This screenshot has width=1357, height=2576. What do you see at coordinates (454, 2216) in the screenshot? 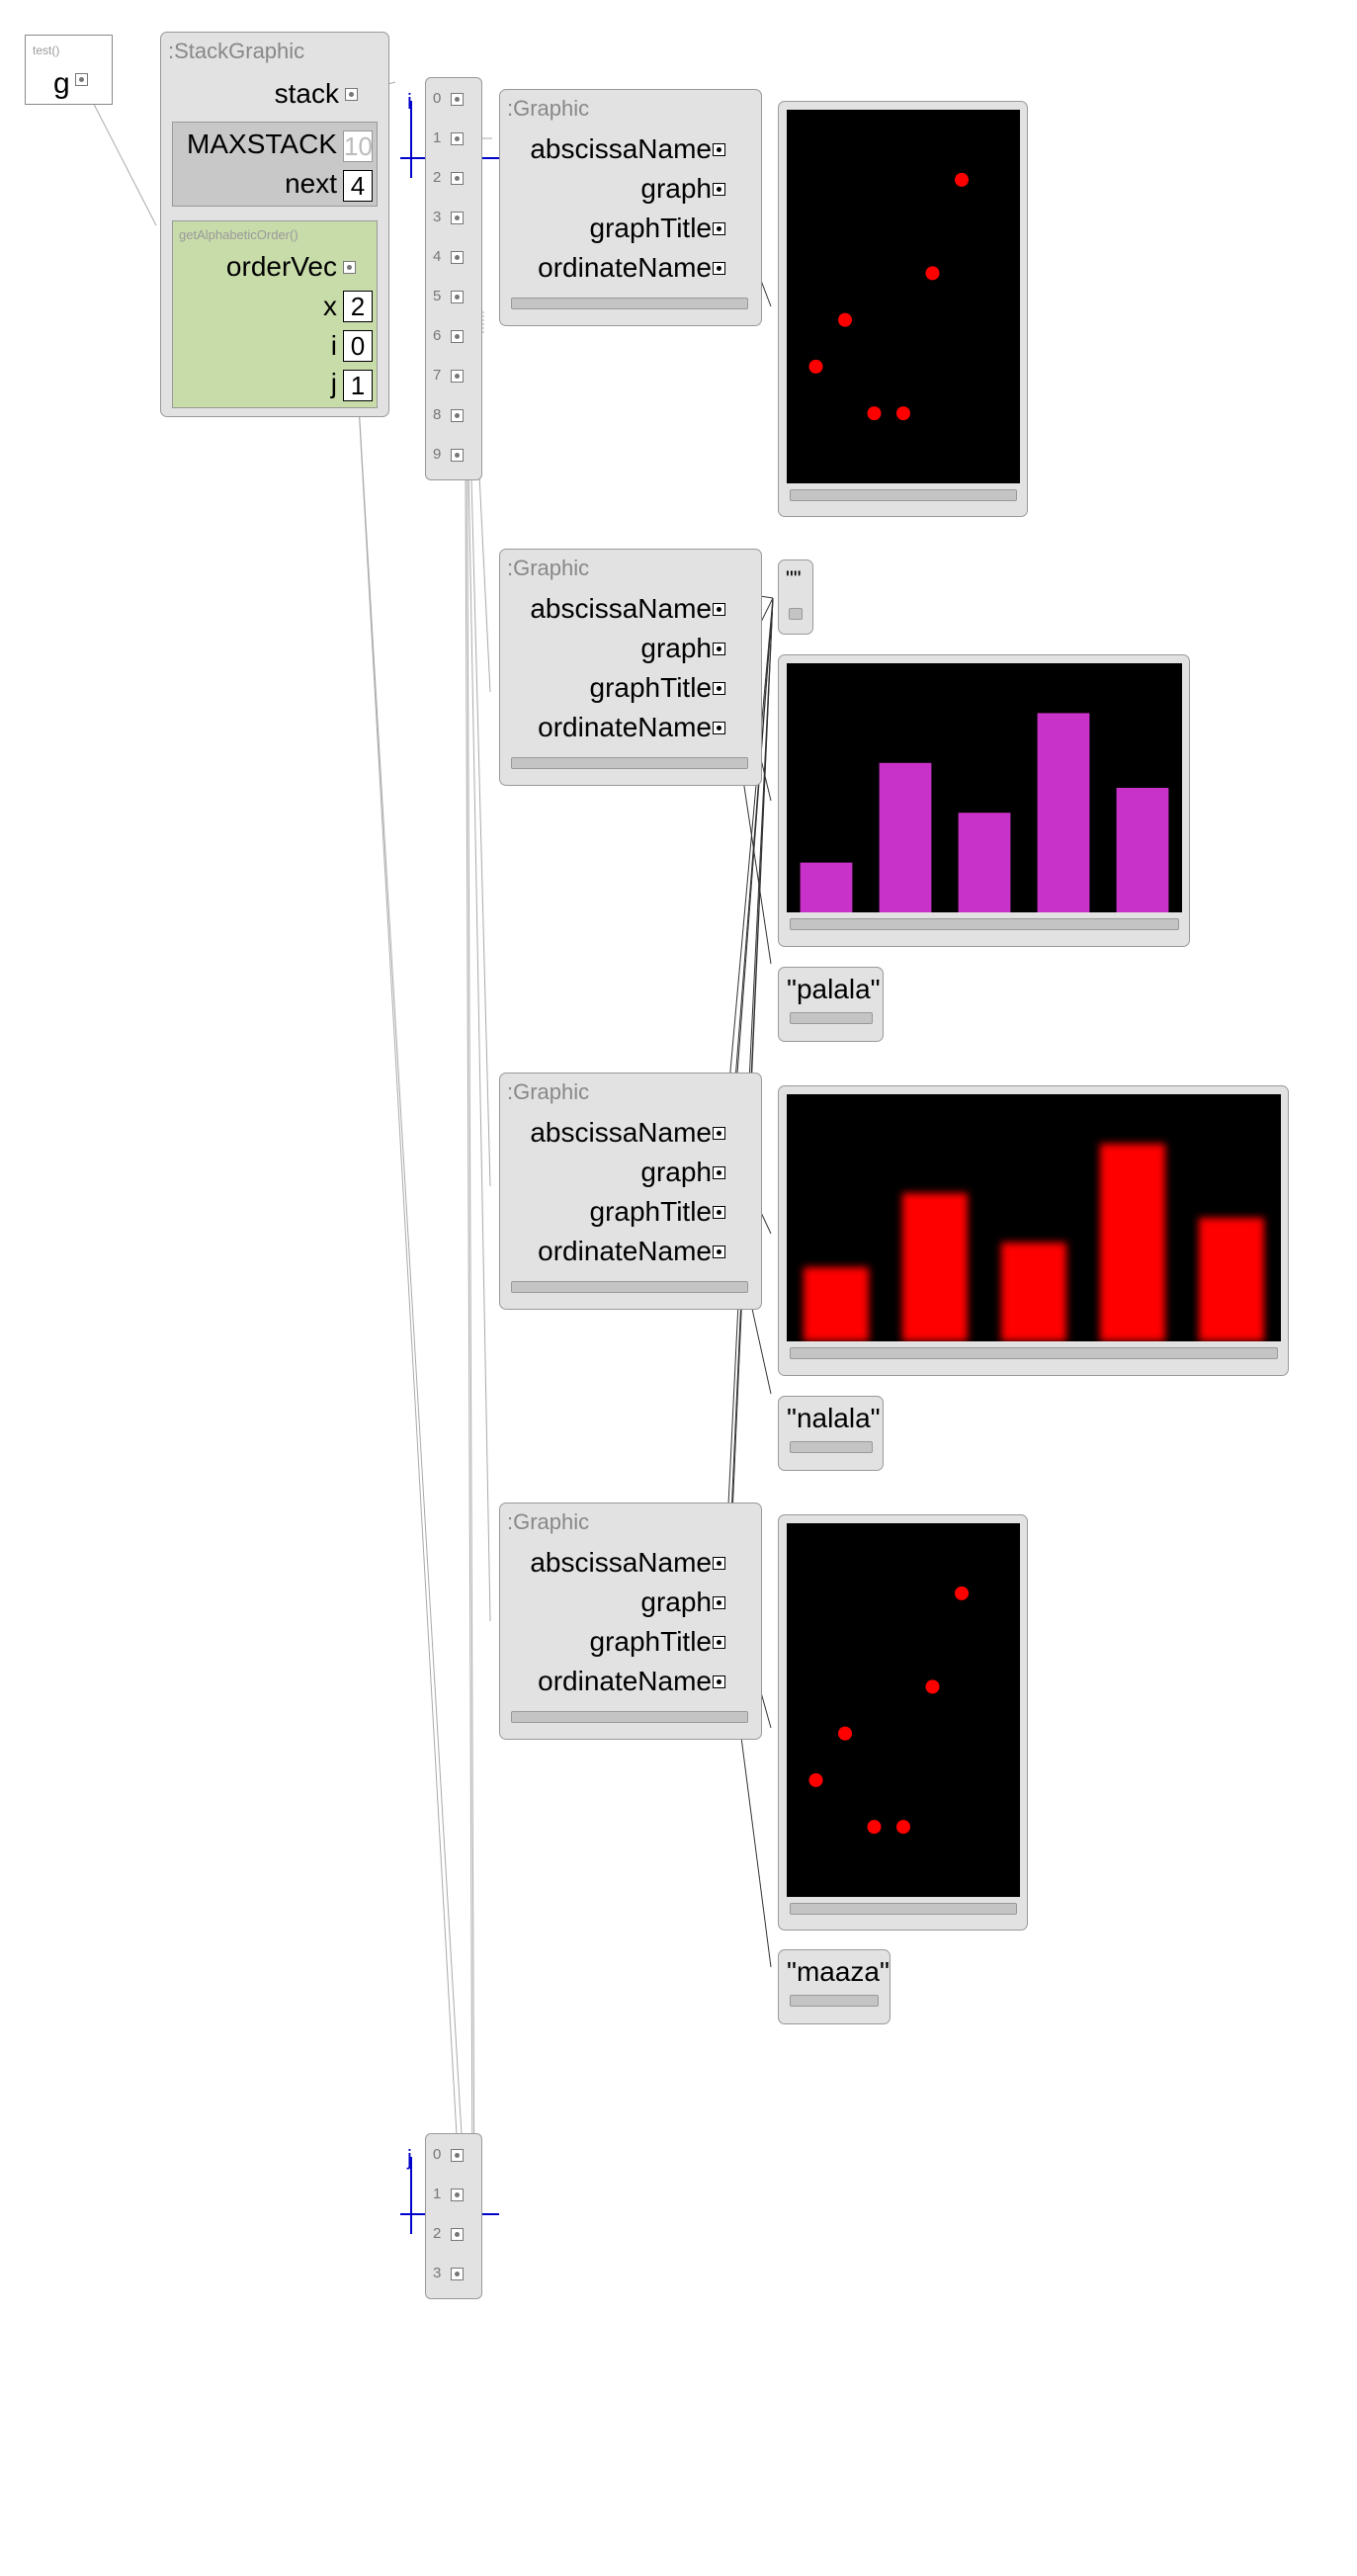
I see `ordervec-array: 0 1 2 3` at bounding box center [454, 2216].